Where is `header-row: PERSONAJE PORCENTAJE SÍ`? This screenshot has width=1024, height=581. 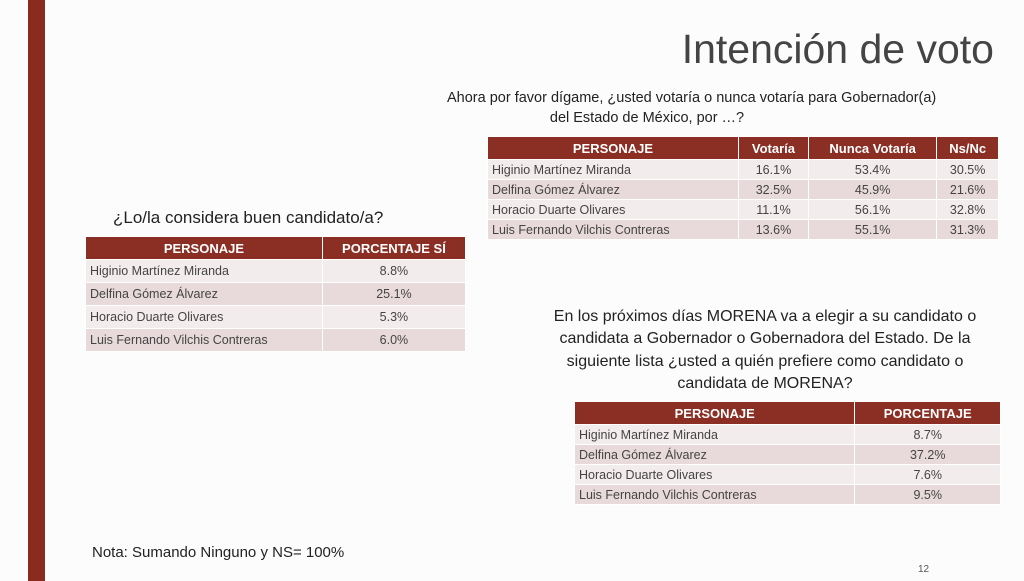
header-row: PERSONAJE PORCENTAJE SÍ is located at coordinates (276, 248).